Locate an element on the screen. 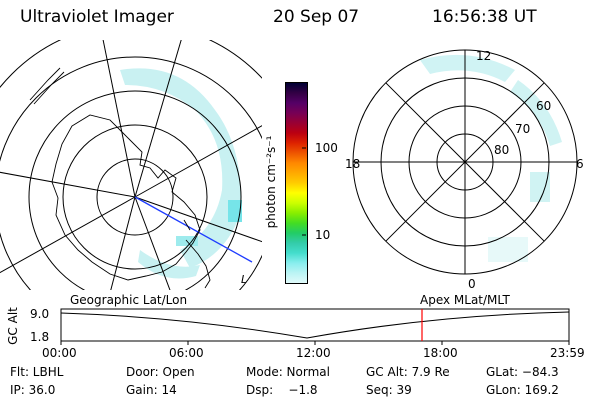 This screenshot has height=400, width=600. colorbar-tick-10: 10 is located at coordinates (323, 235).